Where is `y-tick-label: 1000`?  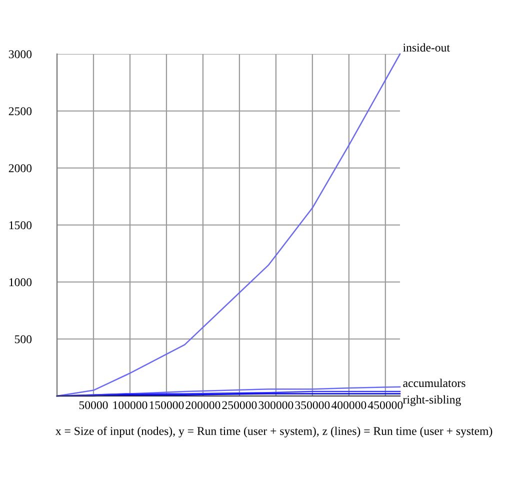 y-tick-label: 1000 is located at coordinates (20, 282).